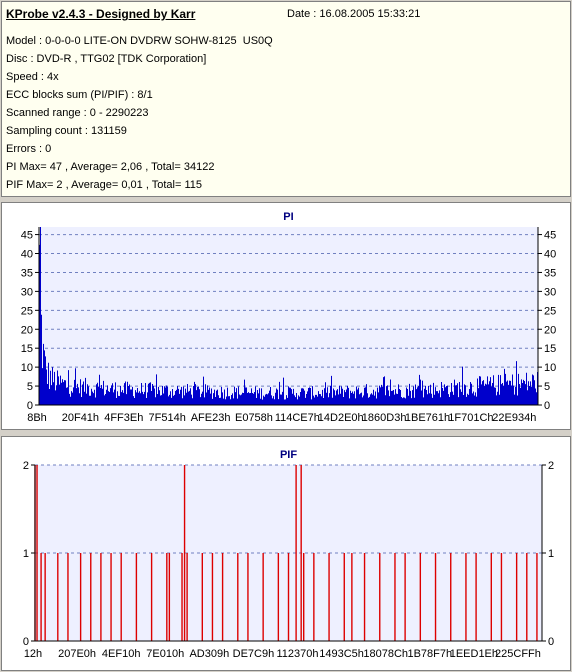 The height and width of the screenshot is (672, 572). I want to click on x-tick-label: 4FF3Eh, so click(123, 418).